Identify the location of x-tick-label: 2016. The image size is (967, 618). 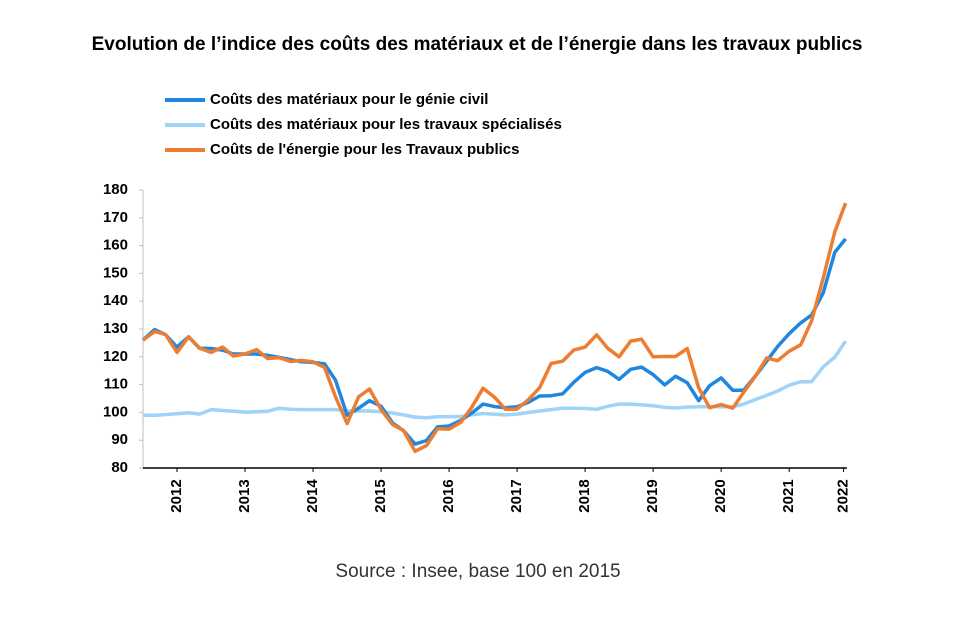
(448, 495).